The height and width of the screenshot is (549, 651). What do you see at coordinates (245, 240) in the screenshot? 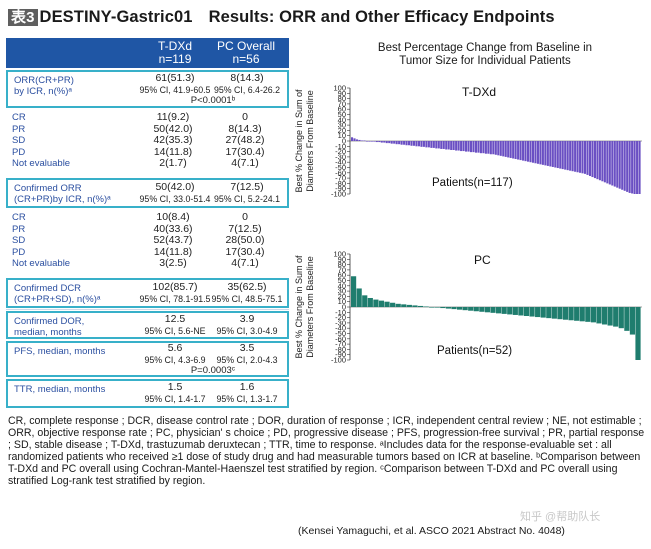
I see `response-pc-2: 0 7(12.5) 28(50.0) 17(30.4) 4(7.1)` at bounding box center [245, 240].